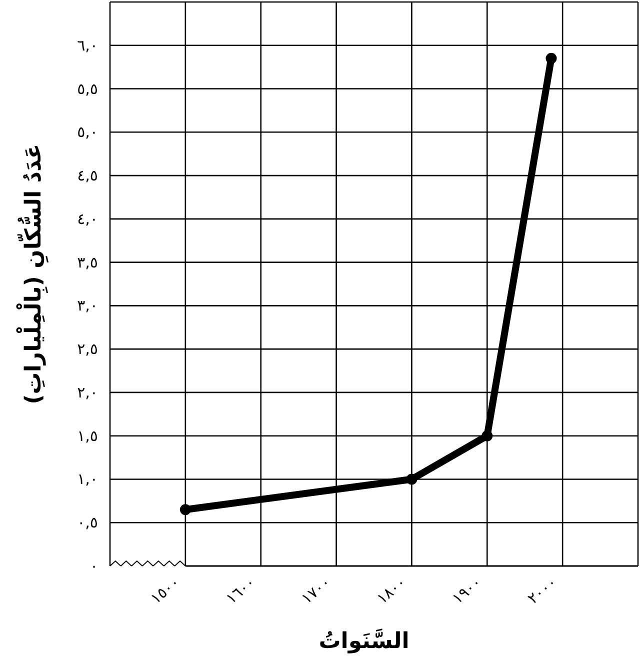  What do you see at coordinates (87, 219) in the screenshot?
I see `y-tick-label: ٤,٠` at bounding box center [87, 219].